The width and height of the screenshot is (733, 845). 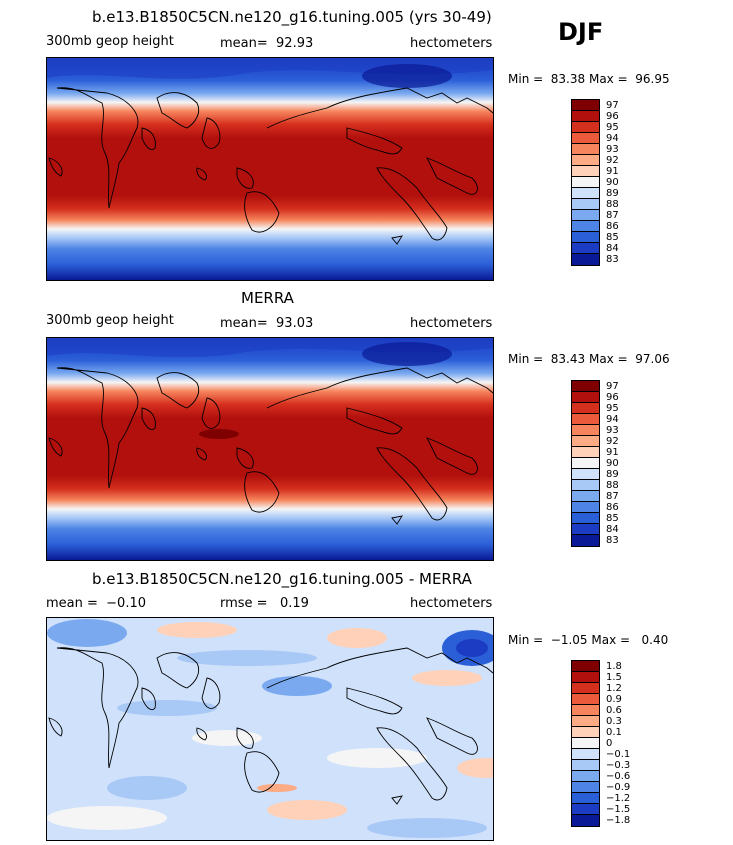 What do you see at coordinates (618, 809) in the screenshot?
I see `legend-label: −1.5` at bounding box center [618, 809].